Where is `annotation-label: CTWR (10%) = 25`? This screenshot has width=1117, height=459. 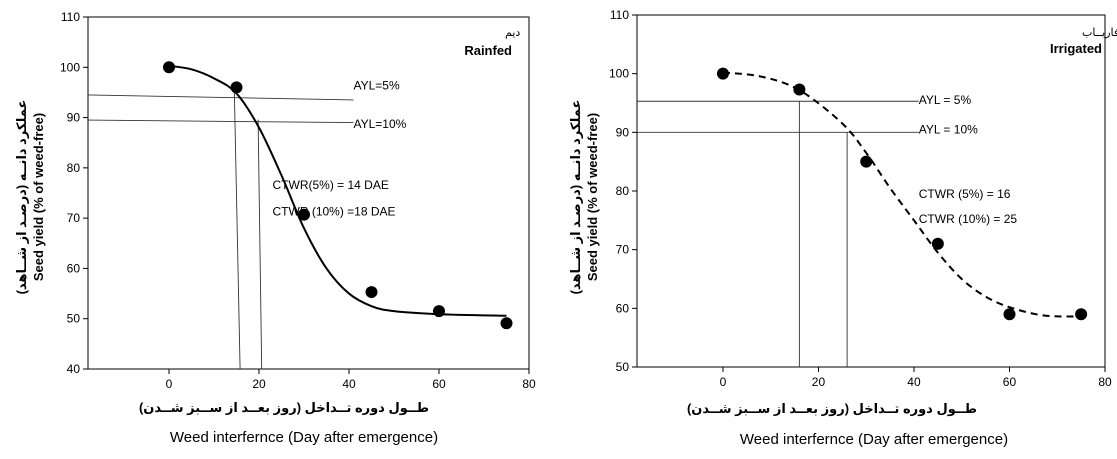 annotation-label: CTWR (10%) = 25 is located at coordinates (968, 219).